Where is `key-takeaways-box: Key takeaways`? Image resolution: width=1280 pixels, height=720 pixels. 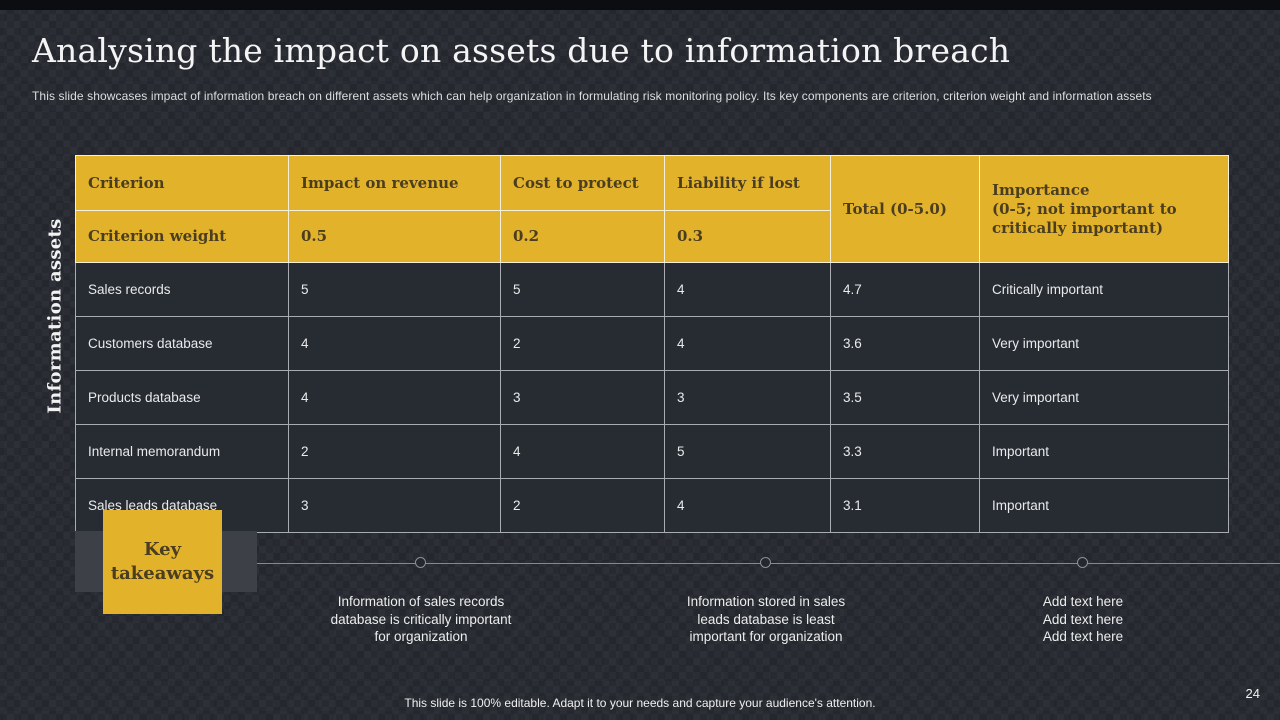 key-takeaways-box: Key takeaways is located at coordinates (162, 562).